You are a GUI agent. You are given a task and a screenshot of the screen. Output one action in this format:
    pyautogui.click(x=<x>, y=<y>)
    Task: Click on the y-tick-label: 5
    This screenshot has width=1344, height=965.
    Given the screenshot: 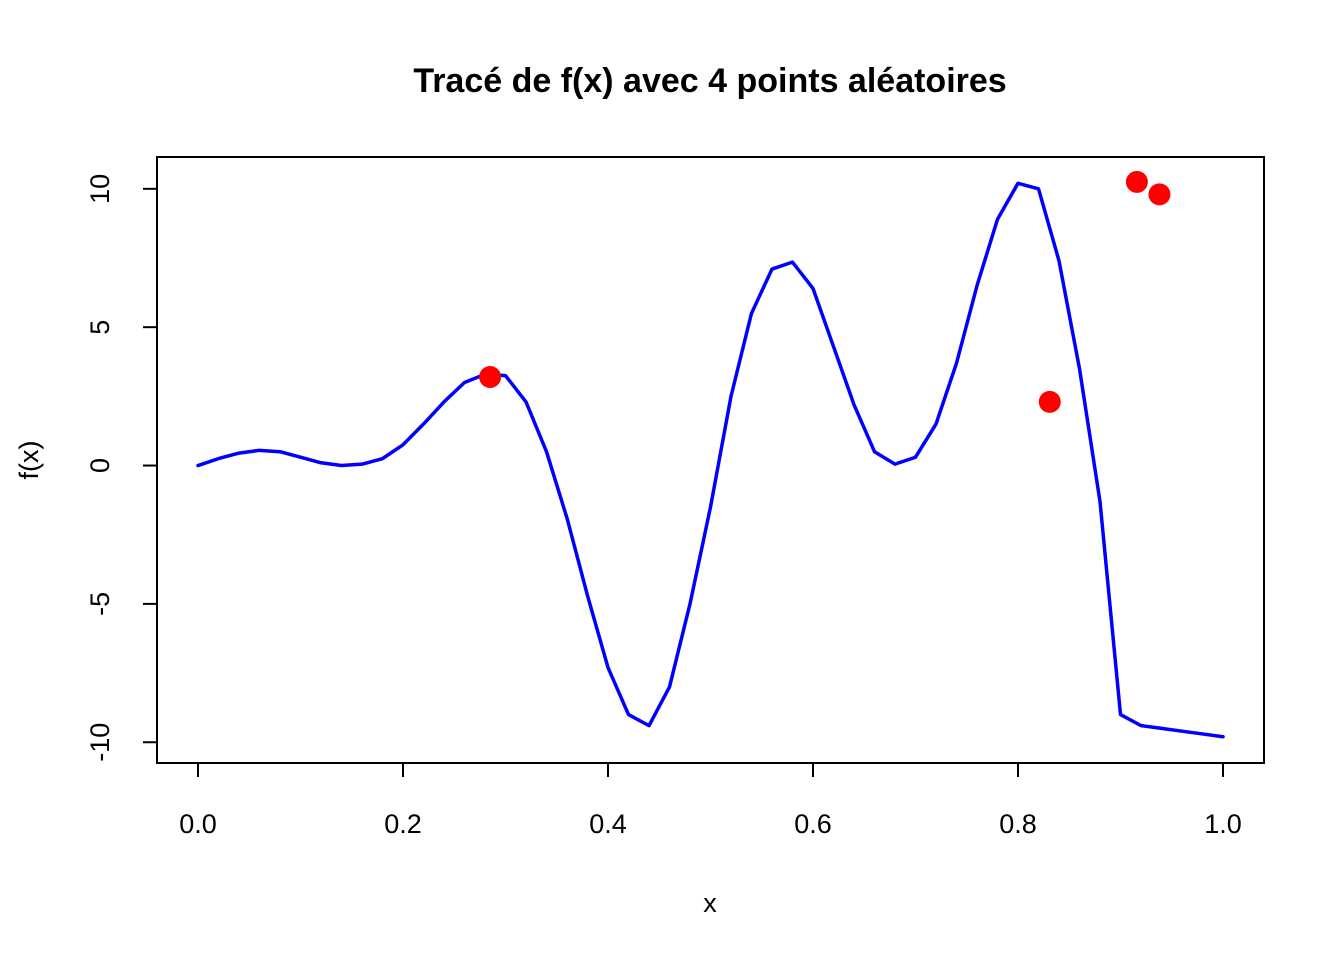 What is the action you would take?
    pyautogui.click(x=100, y=327)
    